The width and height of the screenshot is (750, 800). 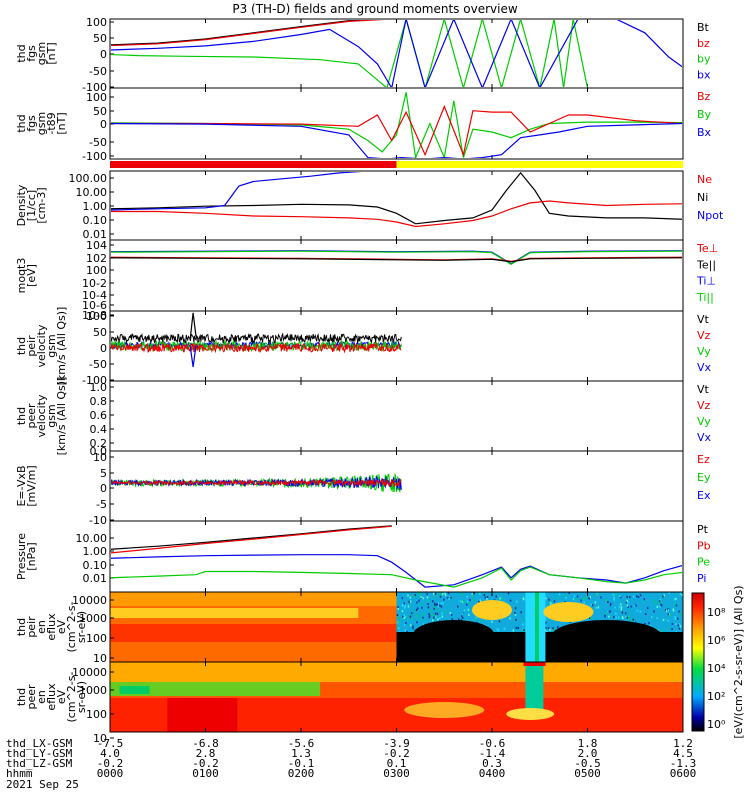 What do you see at coordinates (21, 276) in the screenshot?
I see `y-axis-label-line: moqt3` at bounding box center [21, 276].